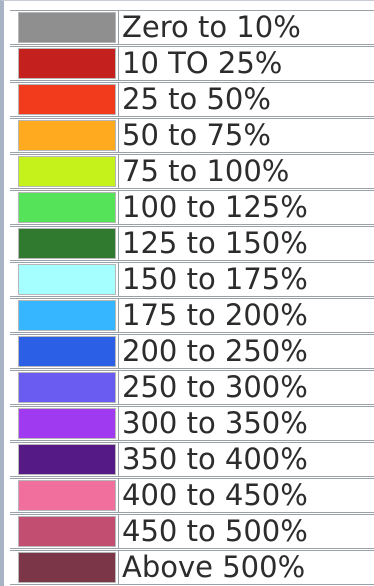 This screenshot has width=374, height=586. I want to click on legend-label: 125 to 150%, so click(246, 243).